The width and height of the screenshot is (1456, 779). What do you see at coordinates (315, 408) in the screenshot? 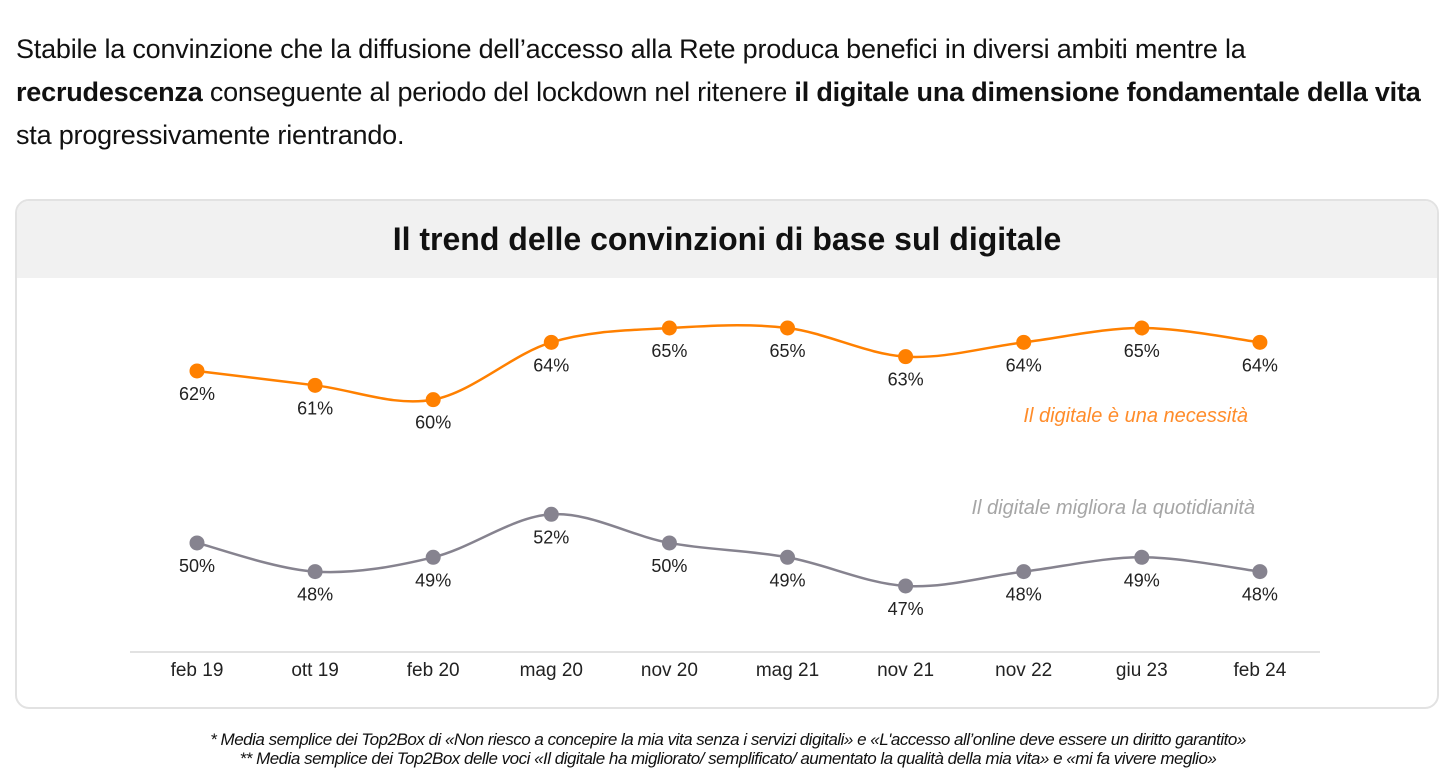
I see `data-label: 61%` at bounding box center [315, 408].